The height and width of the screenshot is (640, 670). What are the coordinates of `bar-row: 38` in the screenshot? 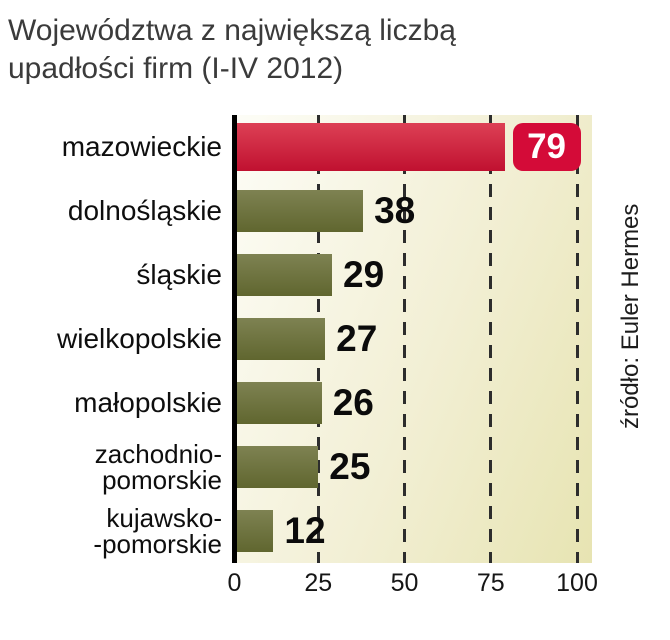 It's located at (412, 211).